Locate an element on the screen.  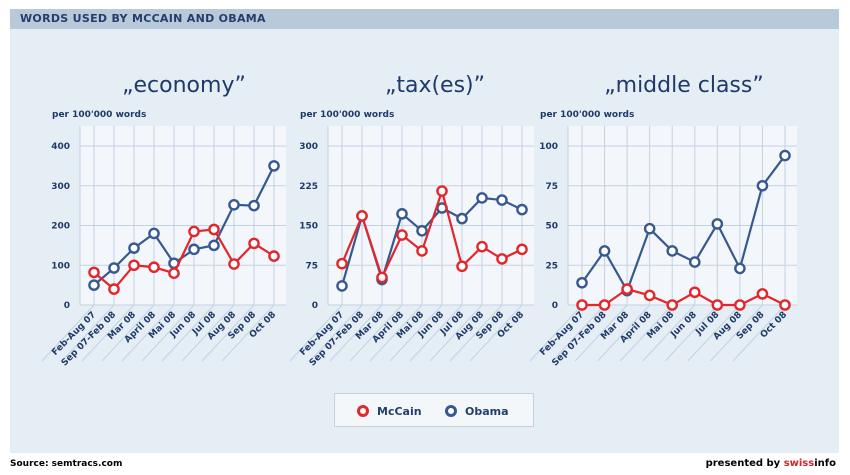
y-tick-label: 300 is located at coordinates (60, 187).